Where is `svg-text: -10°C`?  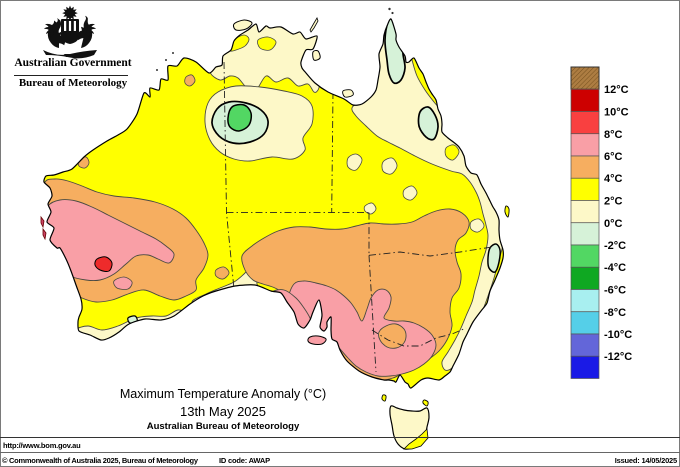 svg-text: -10°C is located at coordinates (618, 335).